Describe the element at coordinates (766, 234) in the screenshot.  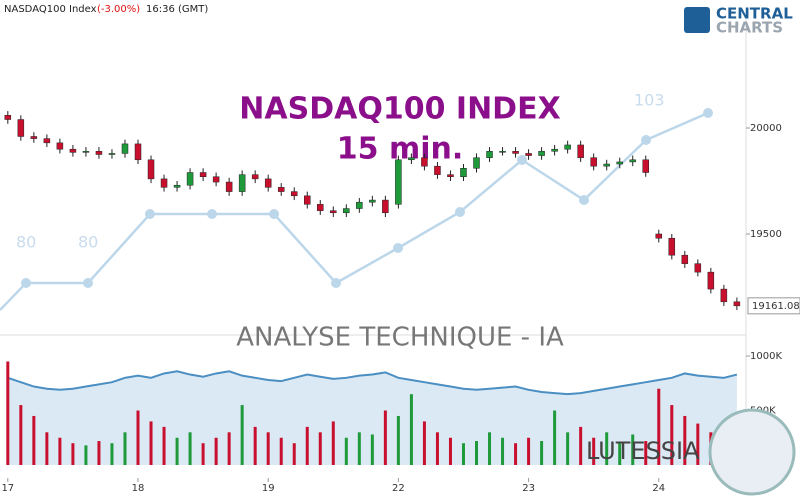
I see `y-tick-label: 19500` at that location.